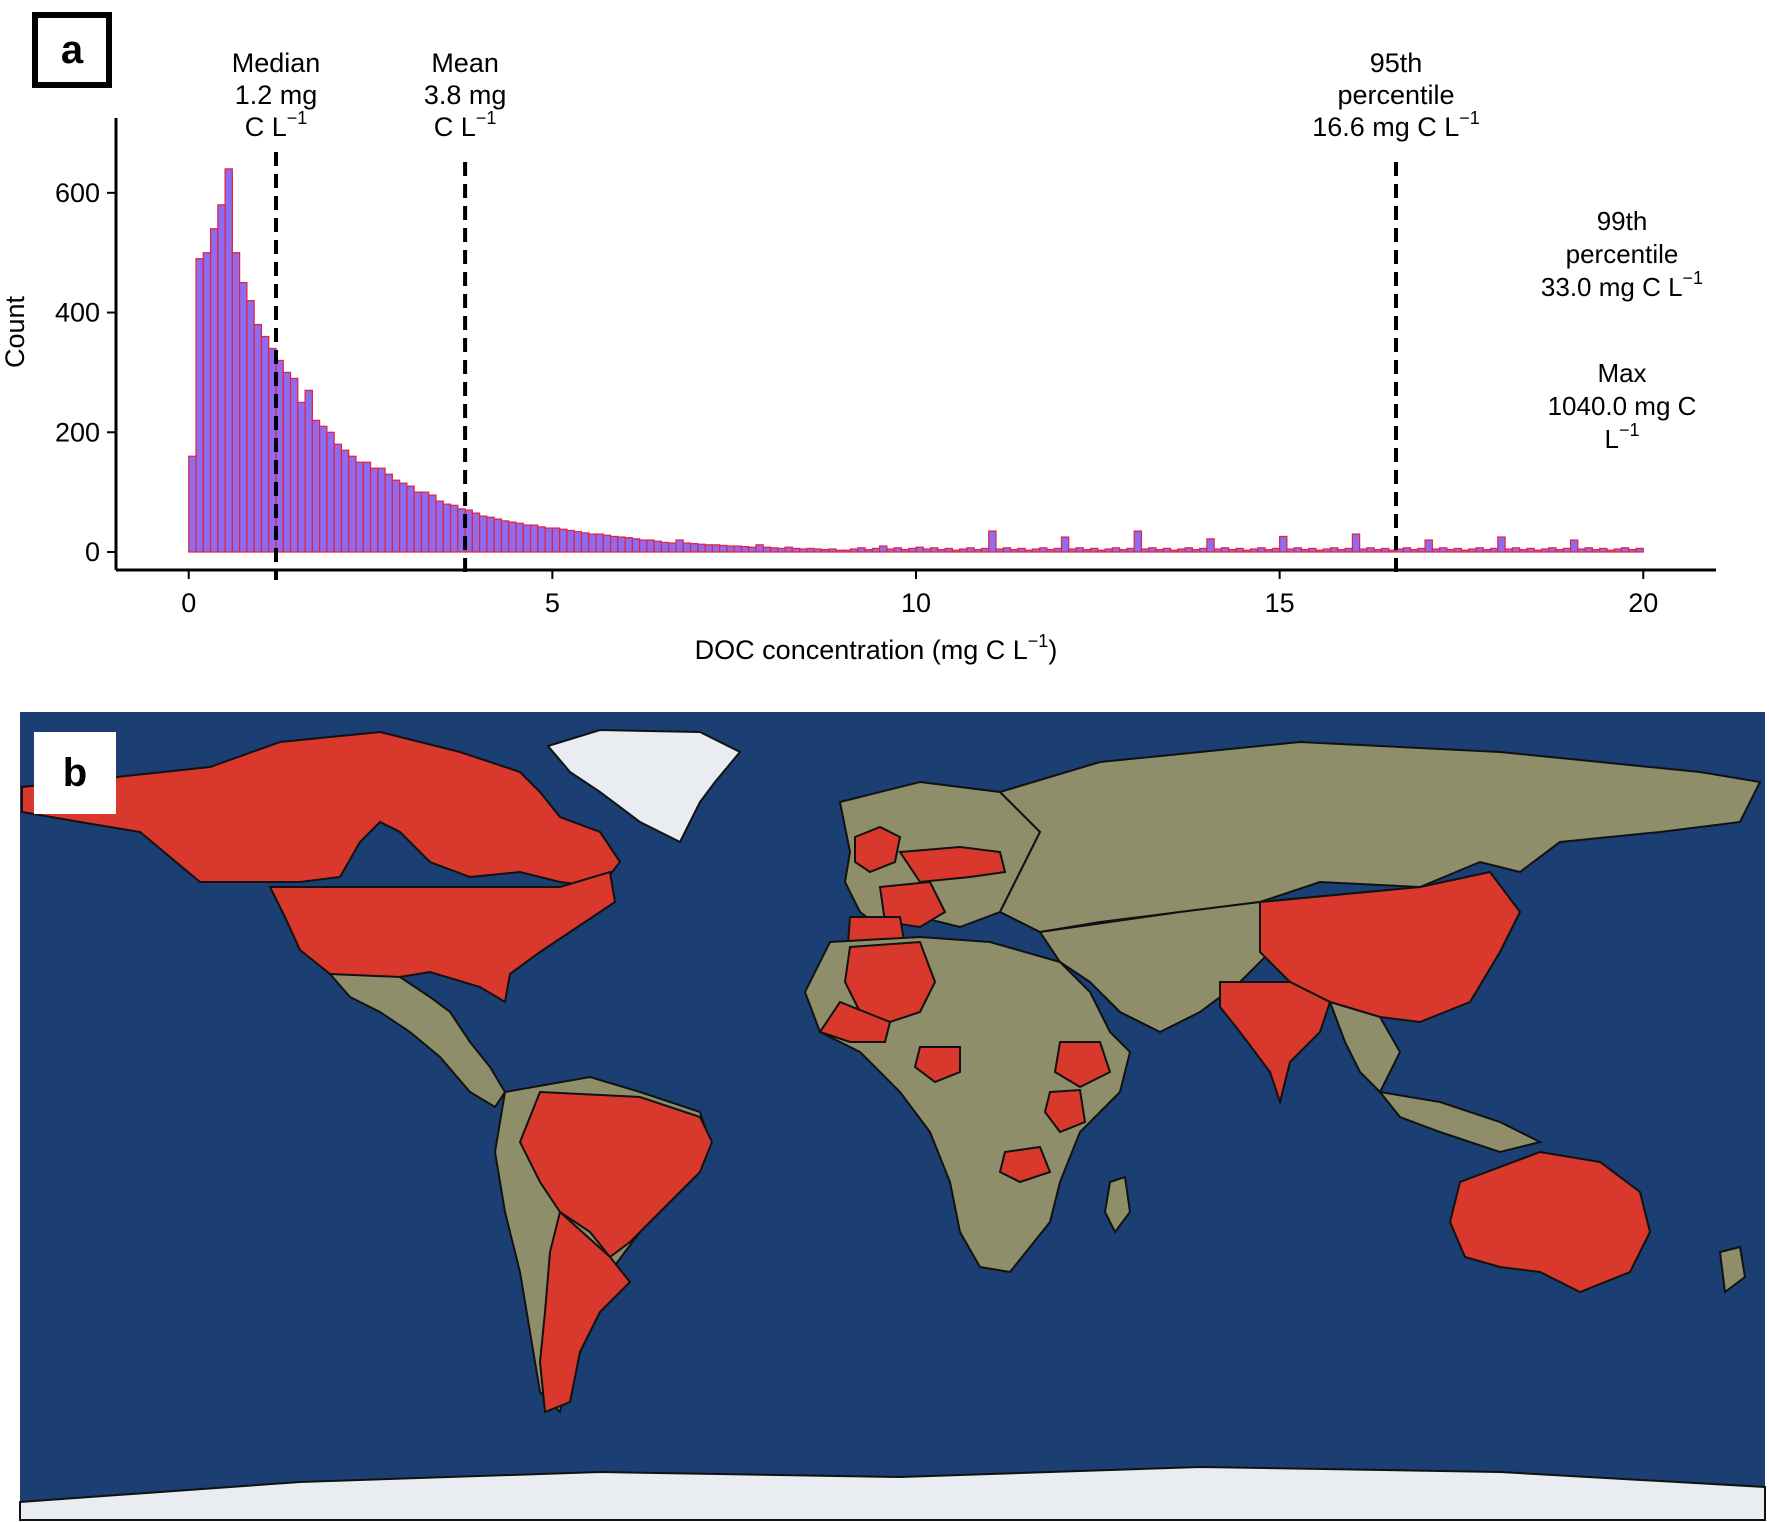  I want to click on united-kingdom, so click(878, 849).